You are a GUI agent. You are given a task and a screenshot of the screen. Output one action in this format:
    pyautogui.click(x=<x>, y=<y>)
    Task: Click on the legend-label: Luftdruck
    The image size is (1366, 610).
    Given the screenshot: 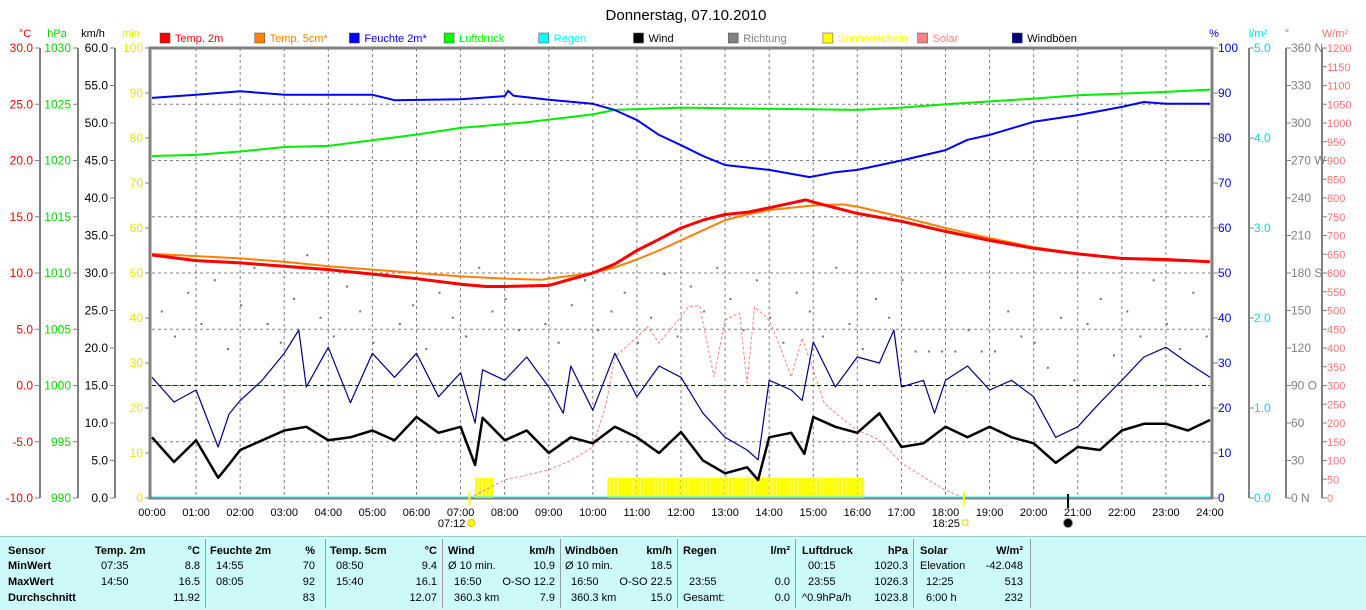 What is the action you would take?
    pyautogui.click(x=482, y=39)
    